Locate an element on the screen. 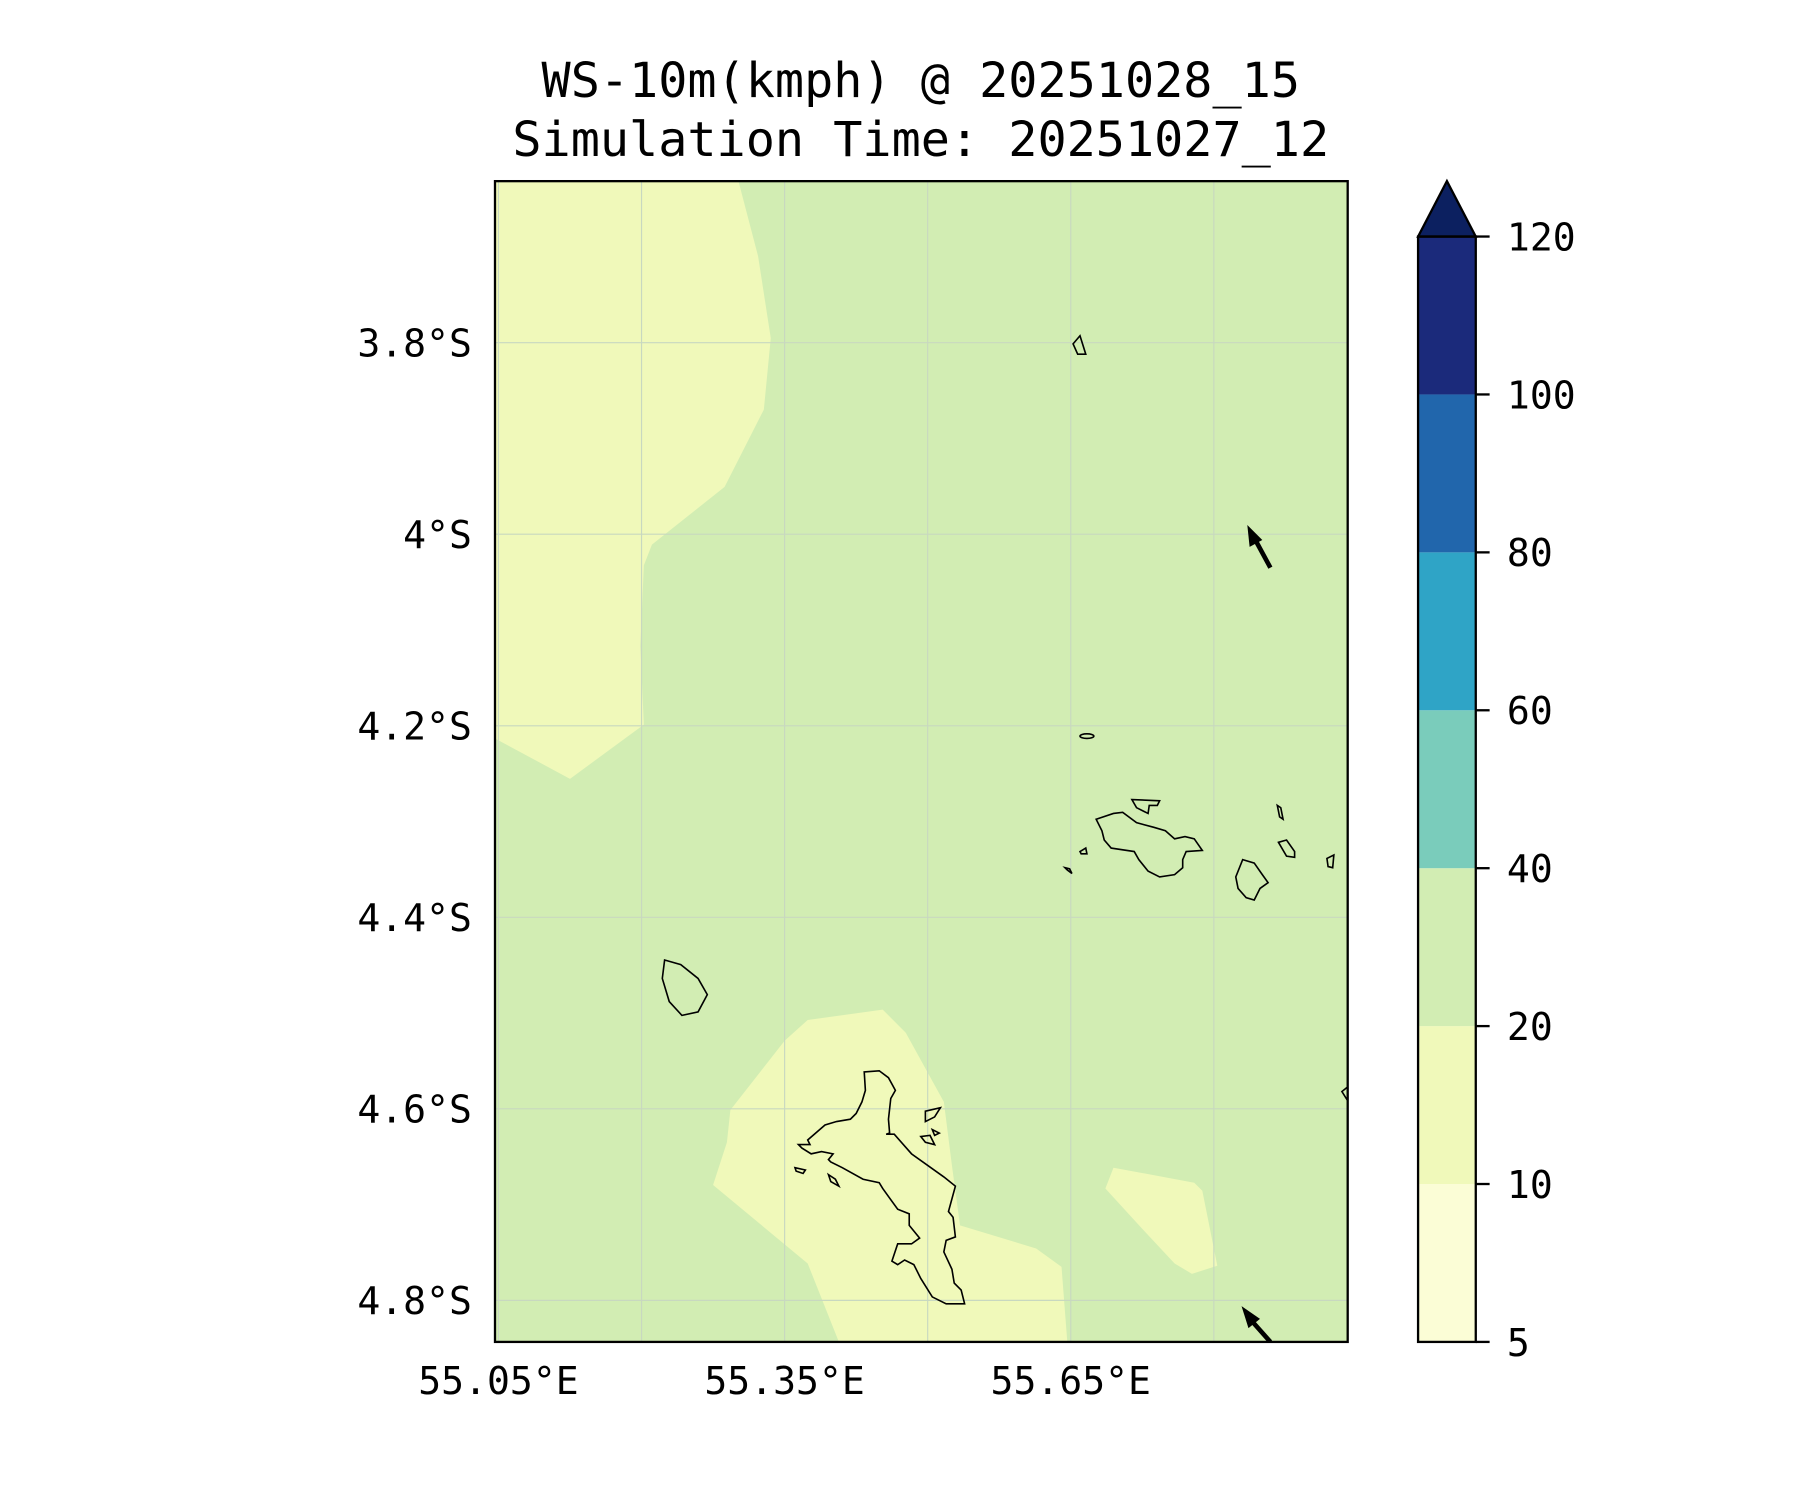 The height and width of the screenshot is (1500, 1800). y-tick-label: 4.8°S is located at coordinates (414, 1301).